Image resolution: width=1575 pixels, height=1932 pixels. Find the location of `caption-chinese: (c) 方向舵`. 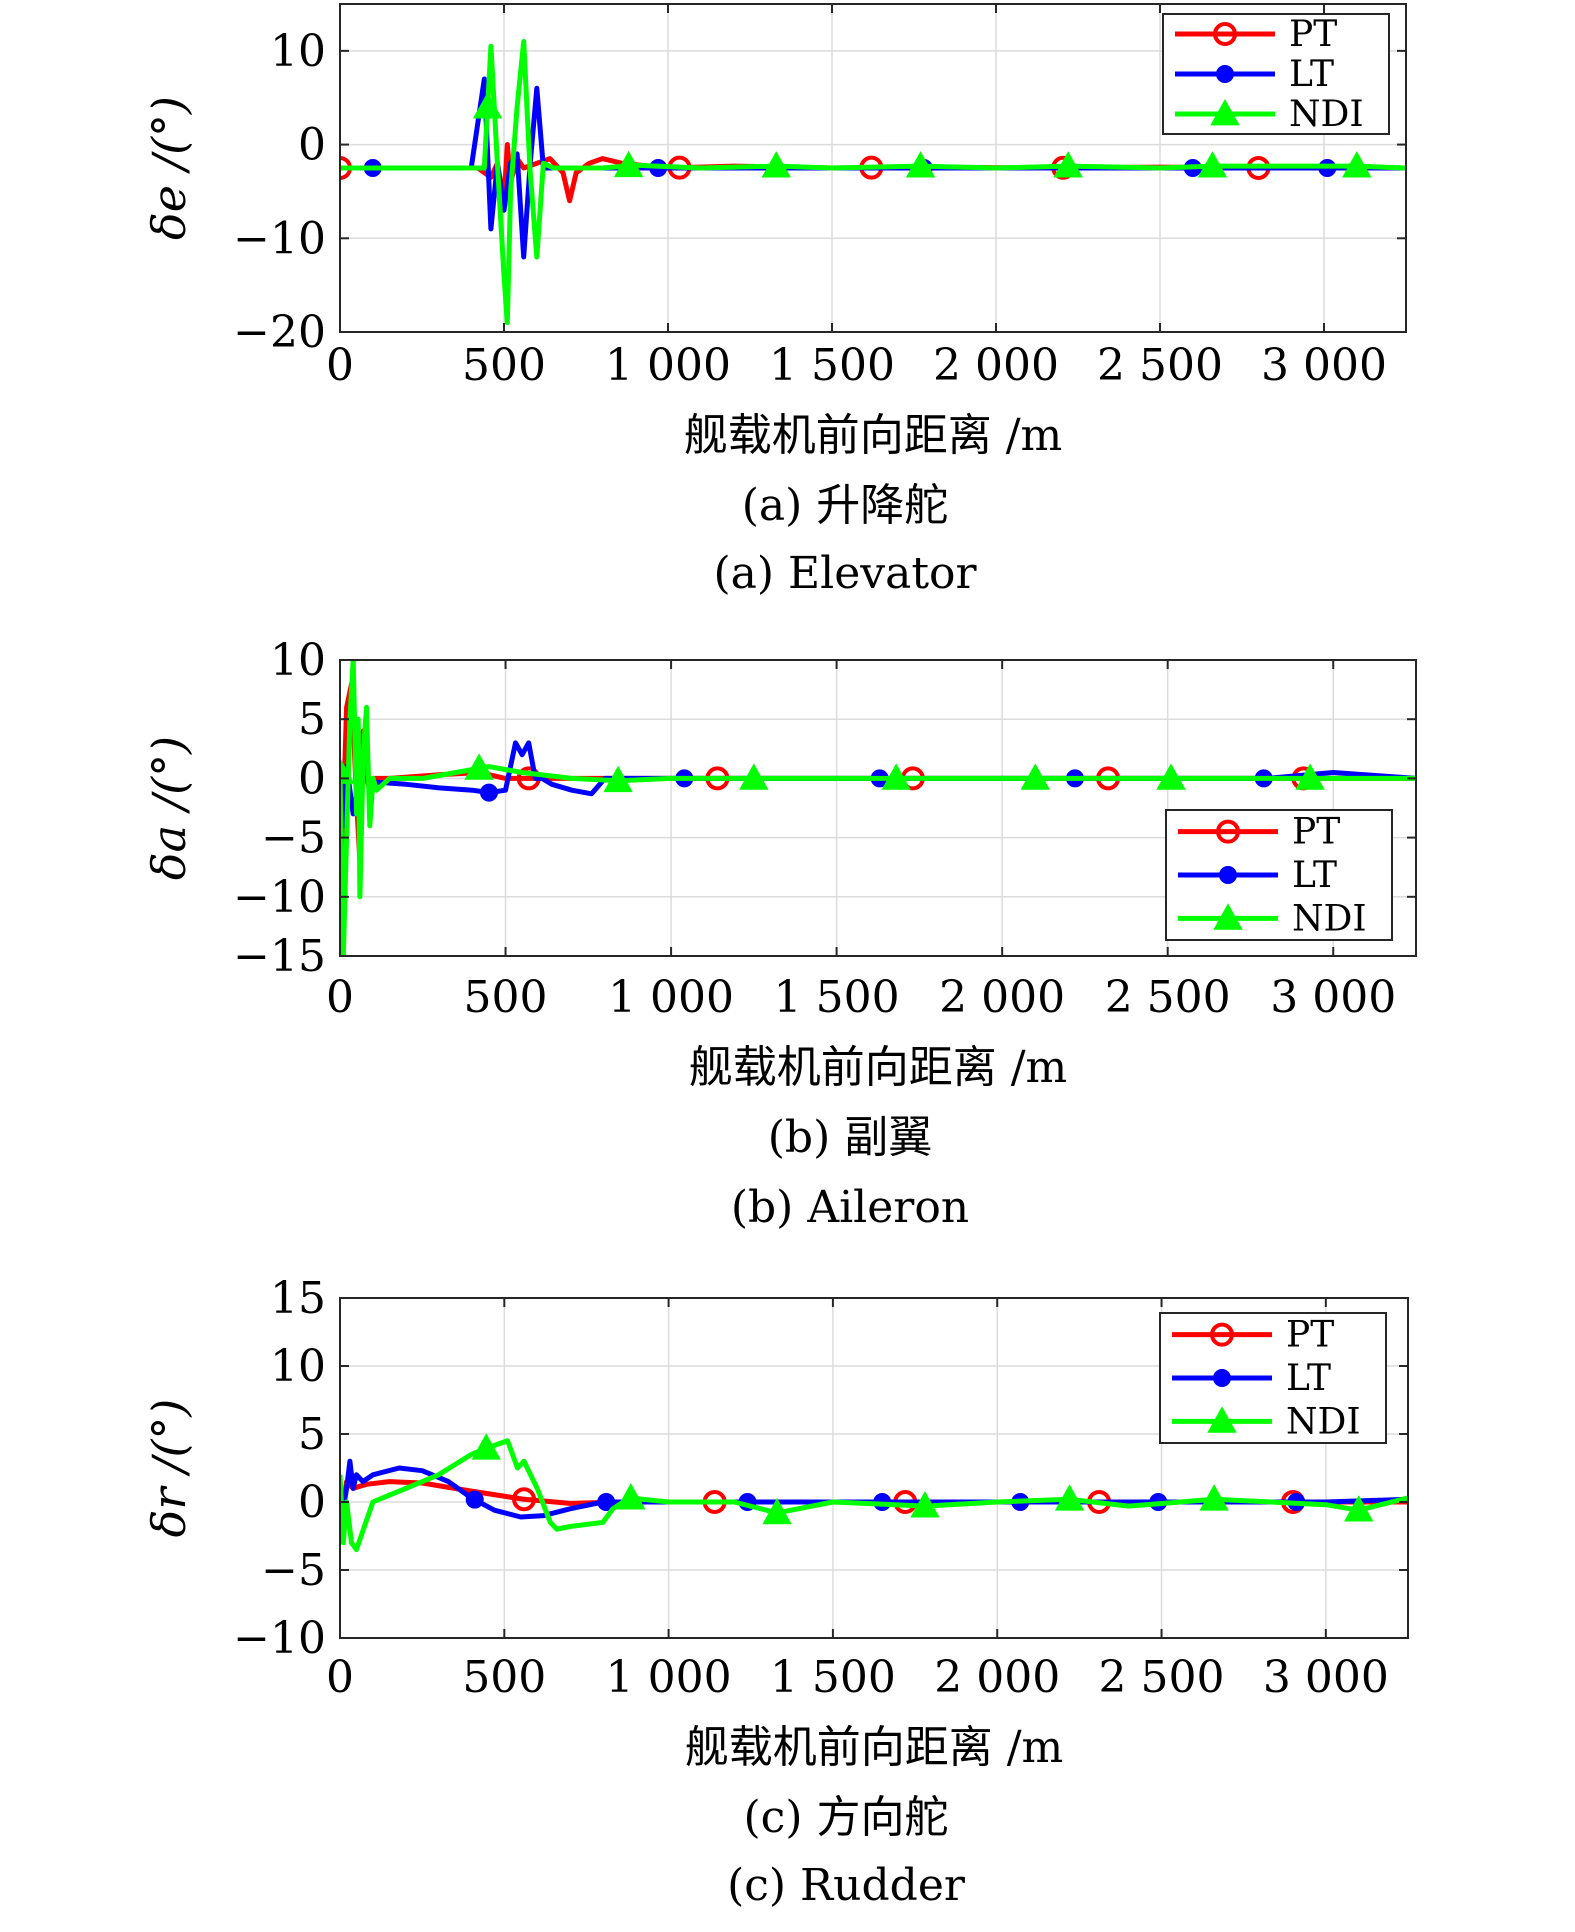

caption-chinese: (c) 方向舵 is located at coordinates (846, 1817).